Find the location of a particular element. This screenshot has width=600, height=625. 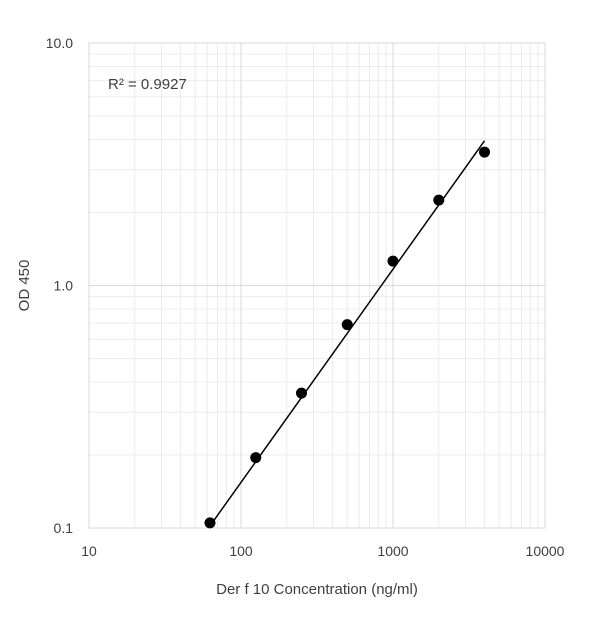

x-tick-label: 100 is located at coordinates (241, 551).